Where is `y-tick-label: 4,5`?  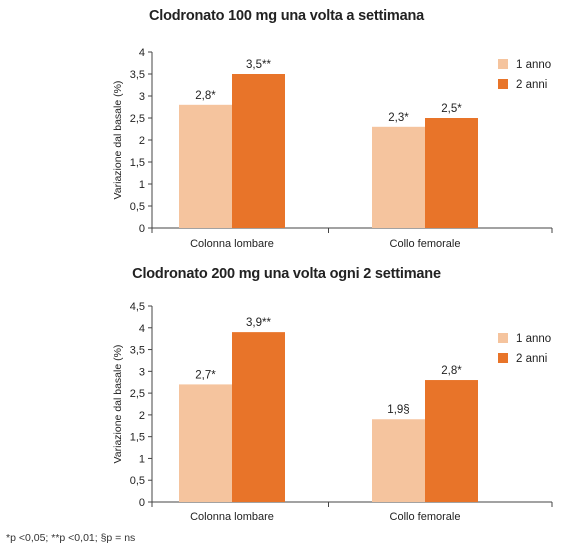 y-tick-label: 4,5 is located at coordinates (137, 307).